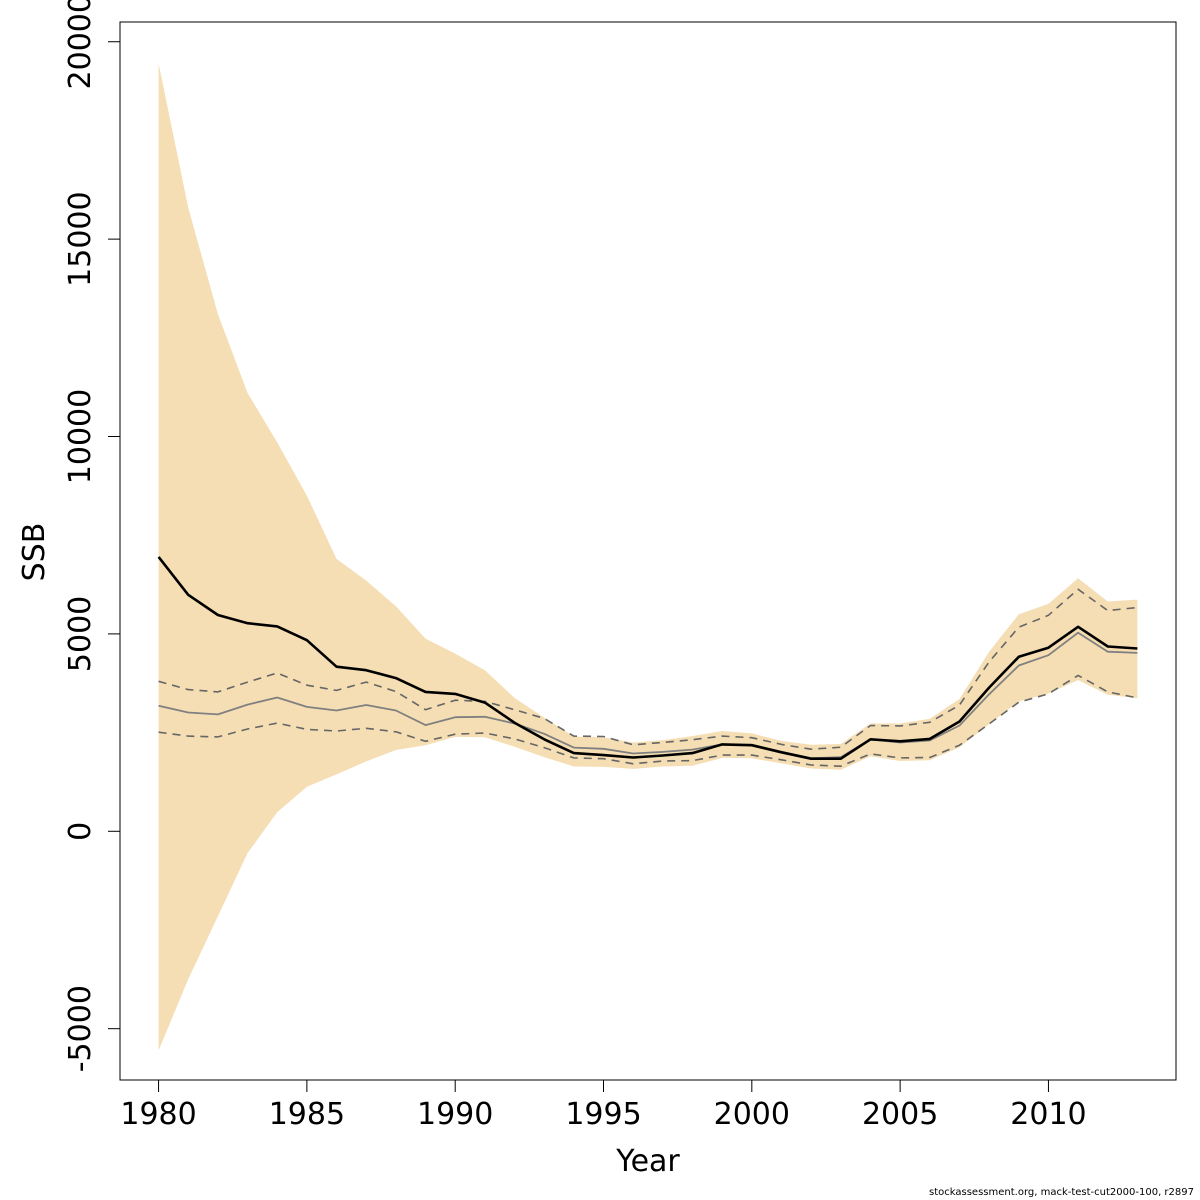 This screenshot has height=1200, width=1200. What do you see at coordinates (80, 238) in the screenshot?
I see `y-tick-label: 15000` at bounding box center [80, 238].